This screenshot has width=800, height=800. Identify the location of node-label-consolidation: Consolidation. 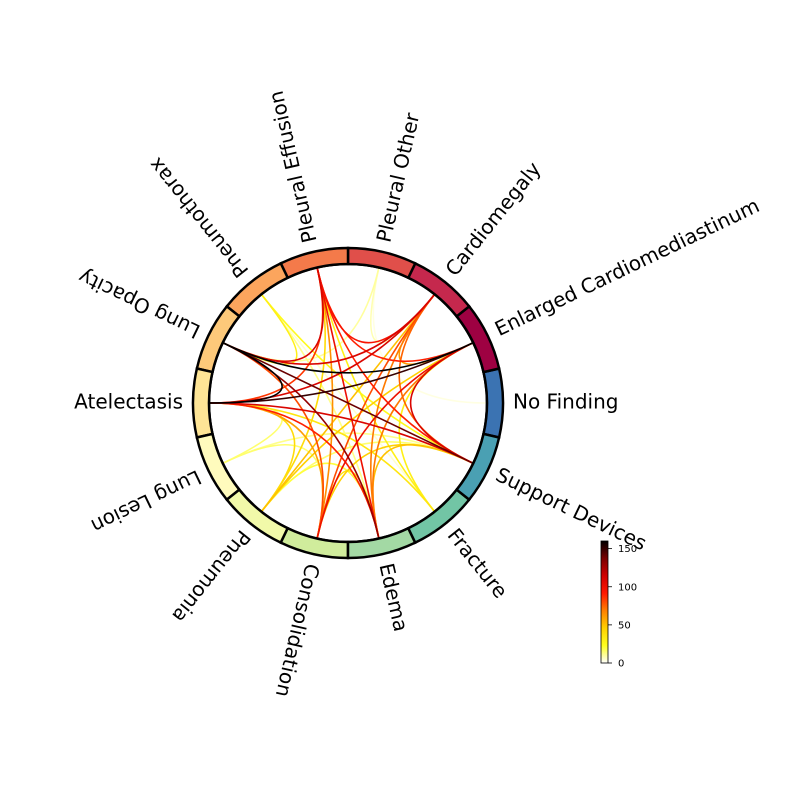
(298, 631).